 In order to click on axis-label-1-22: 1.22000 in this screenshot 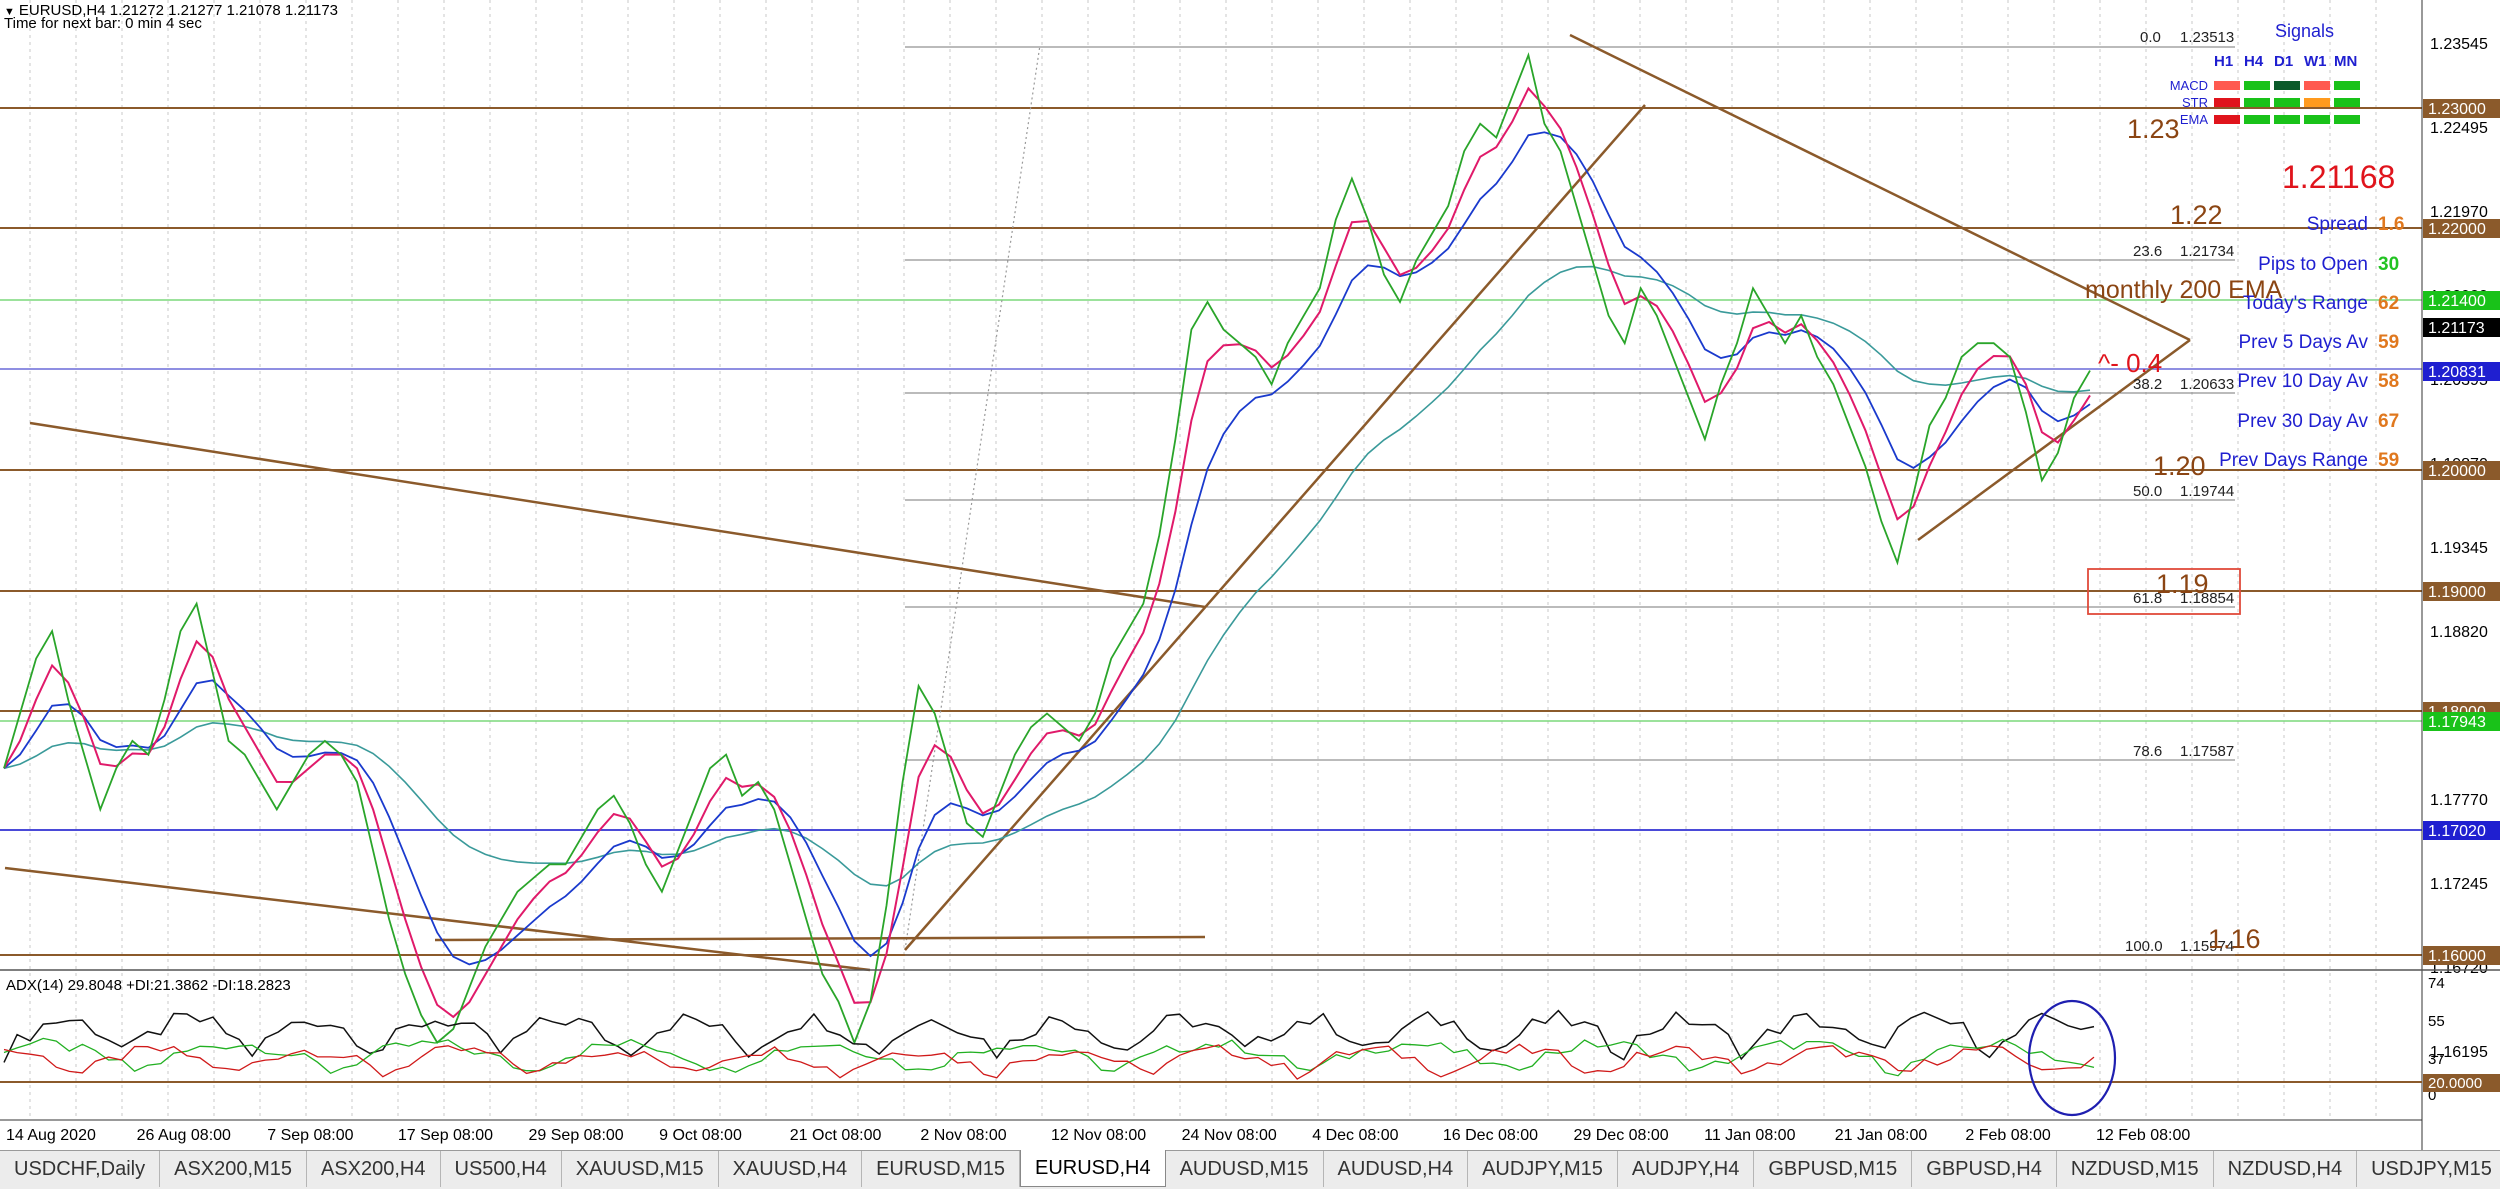, I will do `click(2457, 229)`.